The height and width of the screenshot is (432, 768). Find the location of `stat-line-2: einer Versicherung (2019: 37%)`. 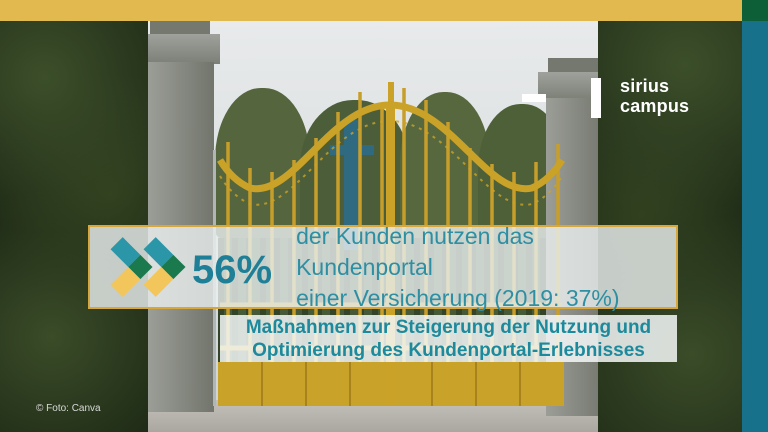

stat-line-2: einer Versicherung (2019: 37%) is located at coordinates (458, 297).